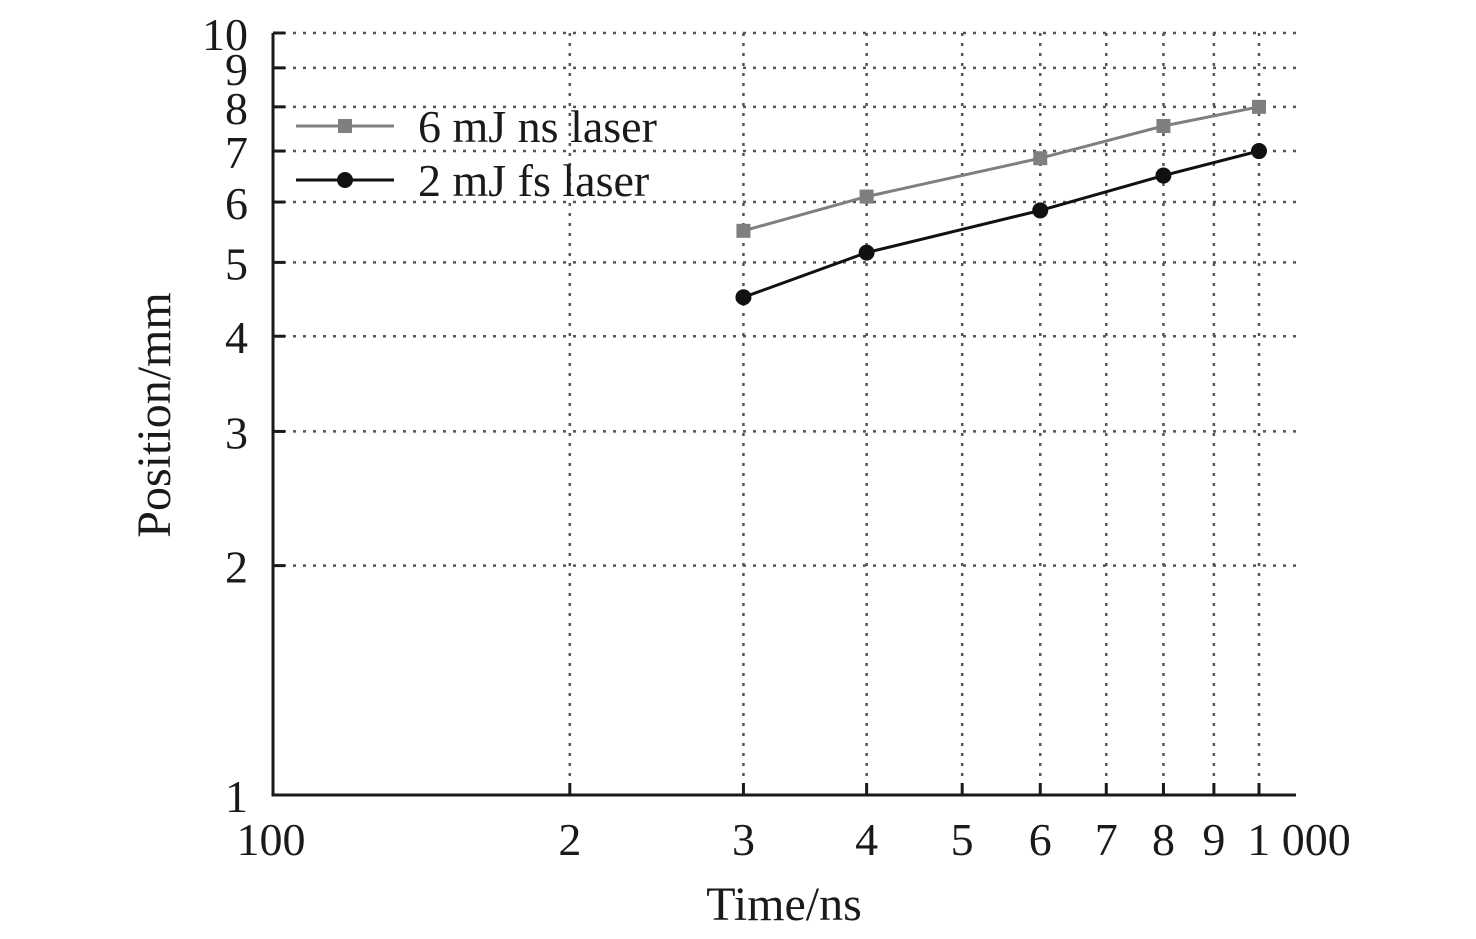 Image resolution: width=1476 pixels, height=939 pixels. Describe the element at coordinates (236, 108) in the screenshot. I see `y-tick-label: 8` at that location.